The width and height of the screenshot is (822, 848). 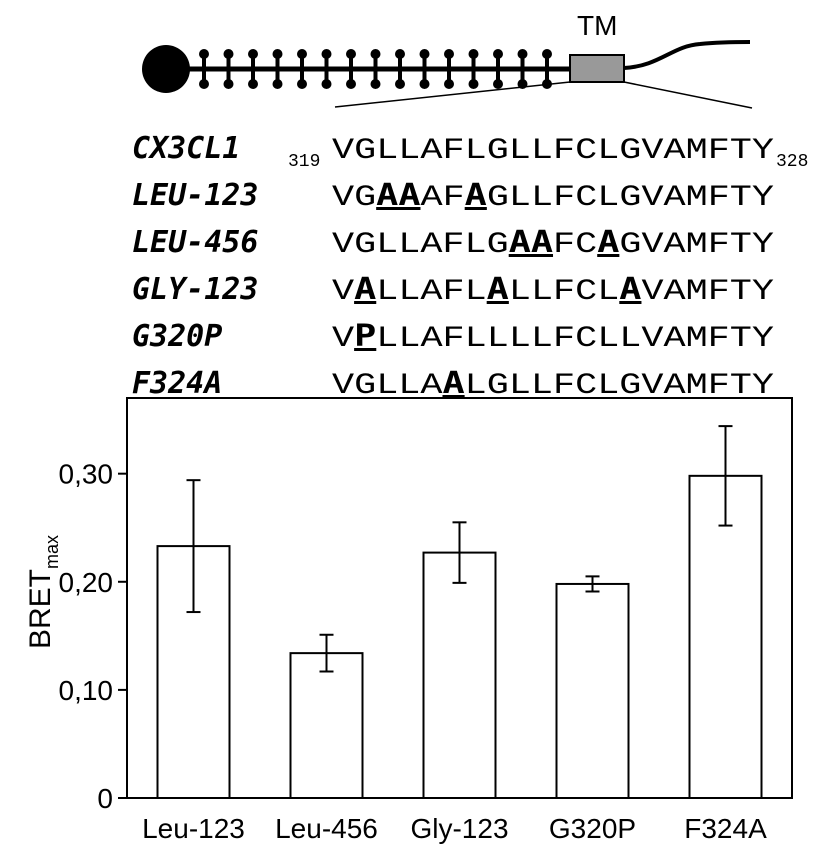 I want to click on sequence-text: VGLLAFLGLLFCLGVAMFTY, so click(x=553, y=151).